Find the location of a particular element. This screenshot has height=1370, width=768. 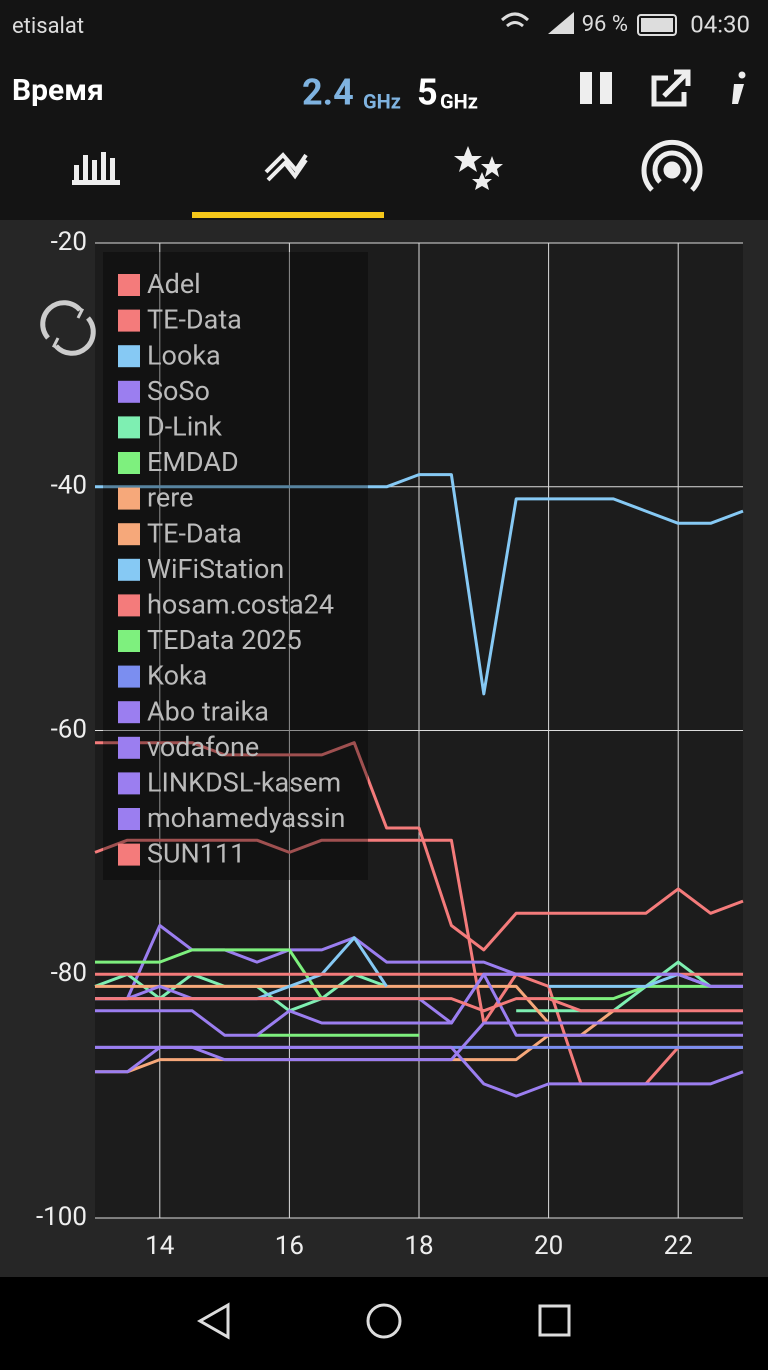

band-5: 5 is located at coordinates (427, 93).